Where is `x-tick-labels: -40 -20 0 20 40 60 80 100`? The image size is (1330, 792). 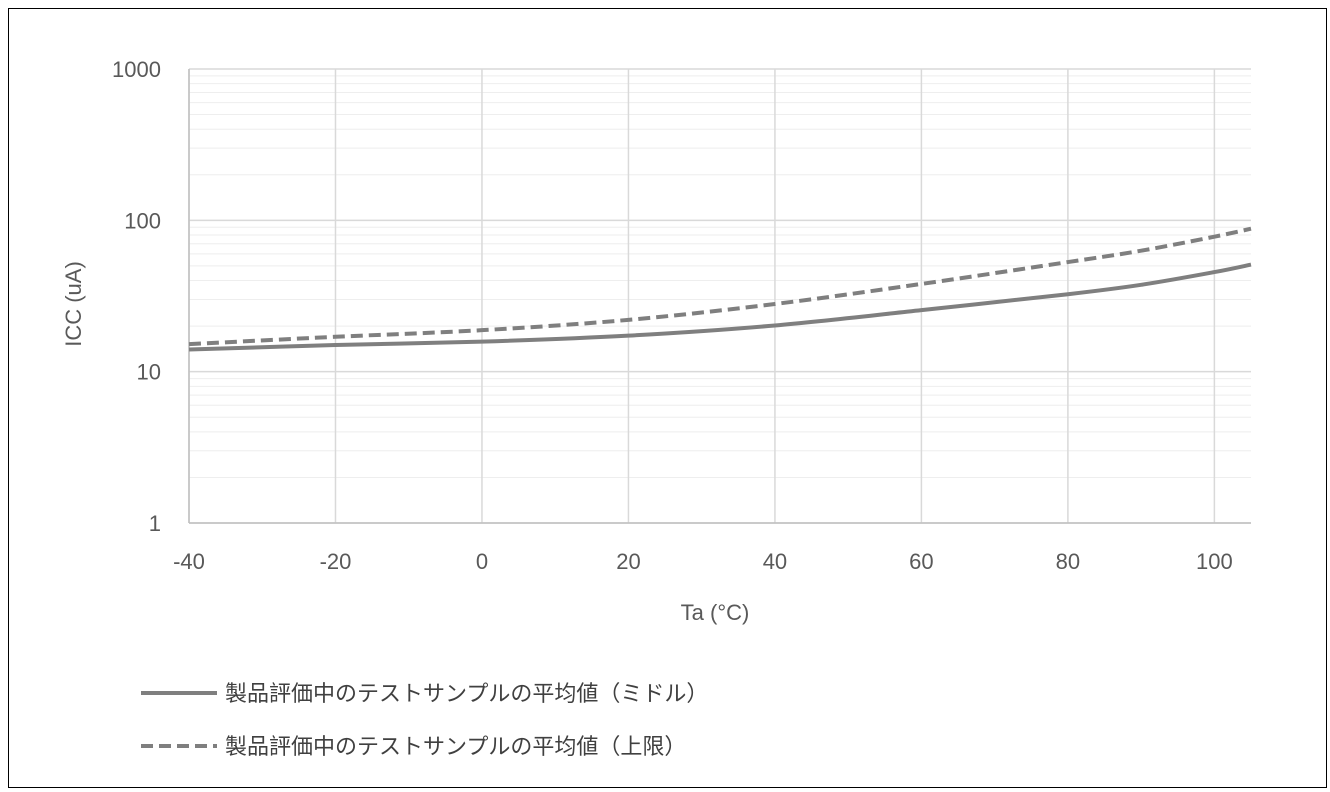
x-tick-labels: -40 -20 0 20 40 60 80 100 is located at coordinates (703, 561).